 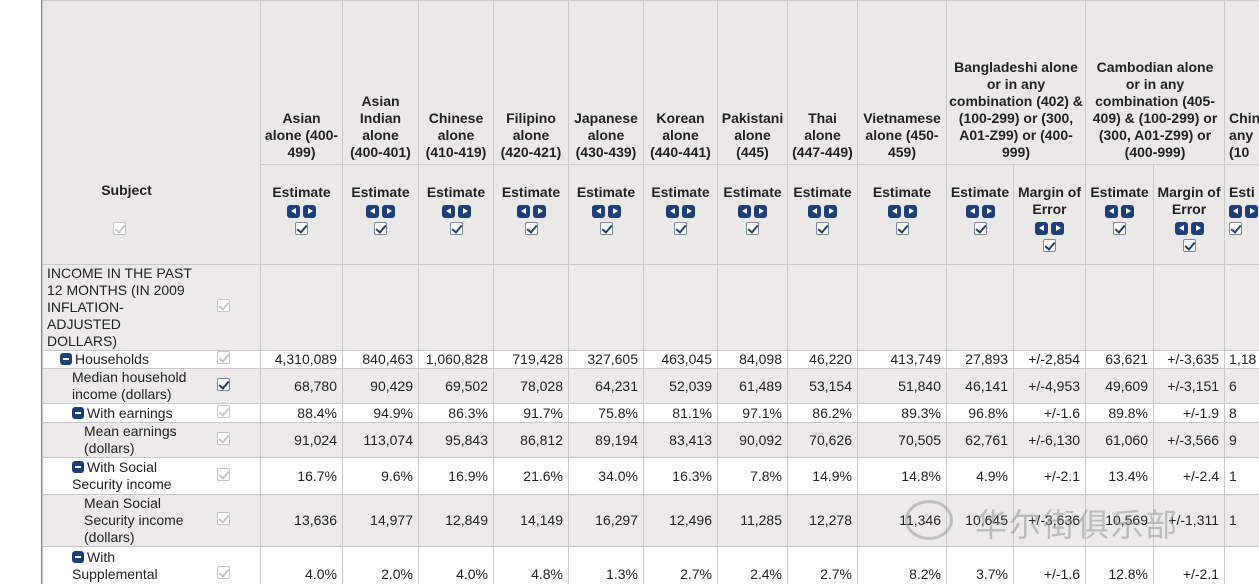 I want to click on value-cell: 16.3%, so click(x=680, y=476).